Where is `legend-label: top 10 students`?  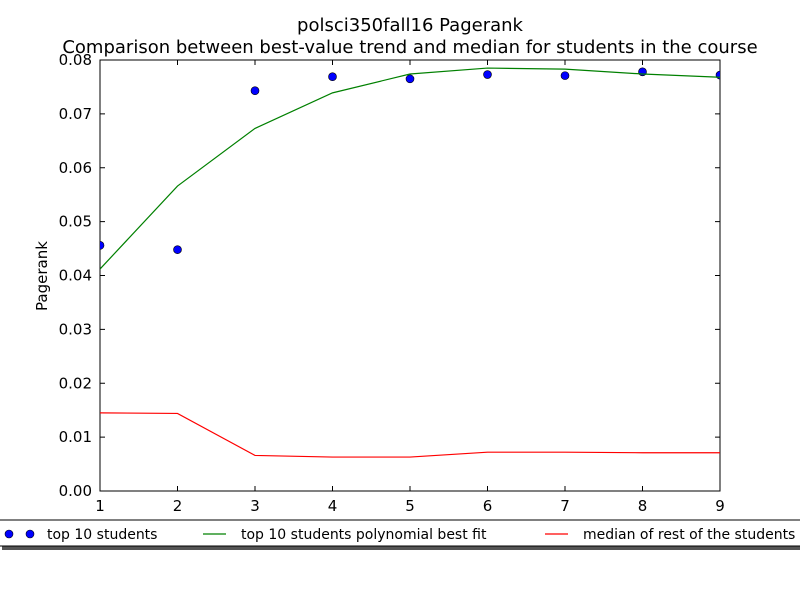
legend-label: top 10 students is located at coordinates (102, 535).